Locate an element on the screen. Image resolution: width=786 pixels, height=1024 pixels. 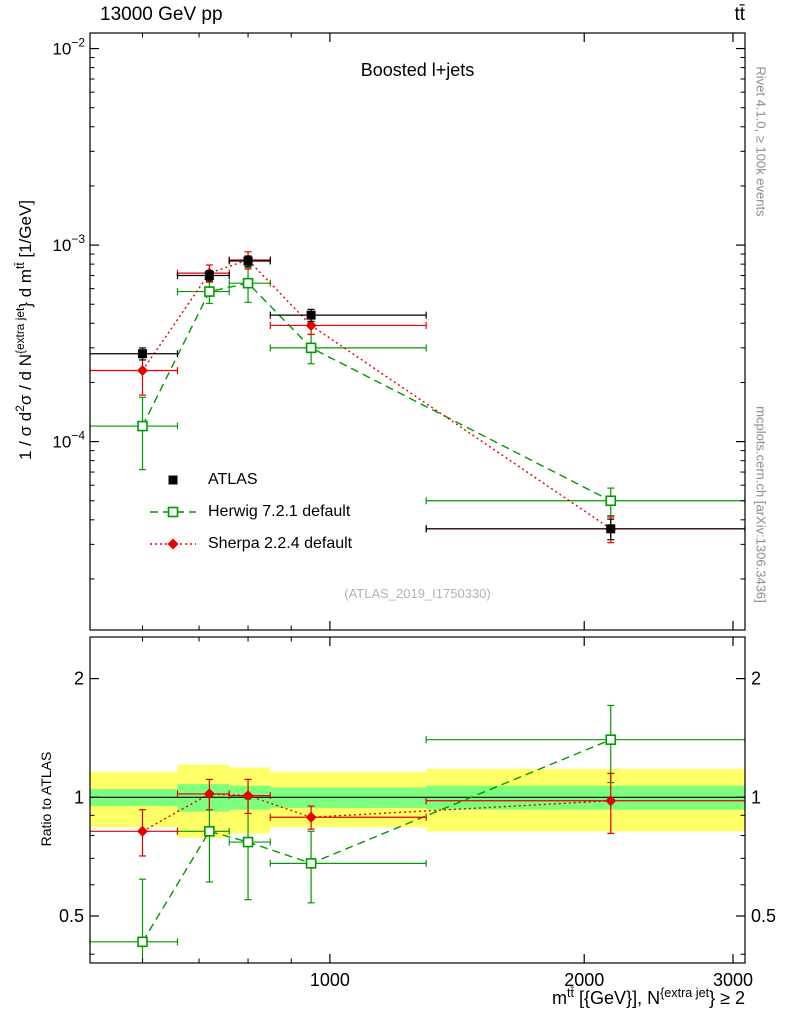
legend-item-herwig: Herwig 7.2.1 default is located at coordinates (250, 512).